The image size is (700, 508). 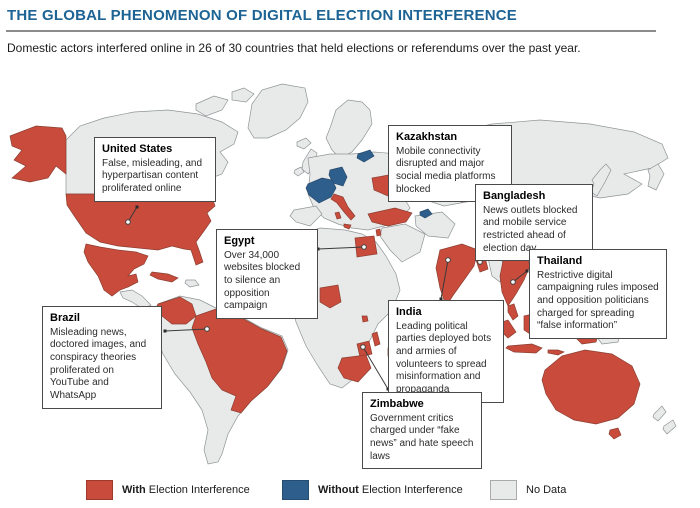 What do you see at coordinates (426, 213) in the screenshot?
I see `country-azerbaijan` at bounding box center [426, 213].